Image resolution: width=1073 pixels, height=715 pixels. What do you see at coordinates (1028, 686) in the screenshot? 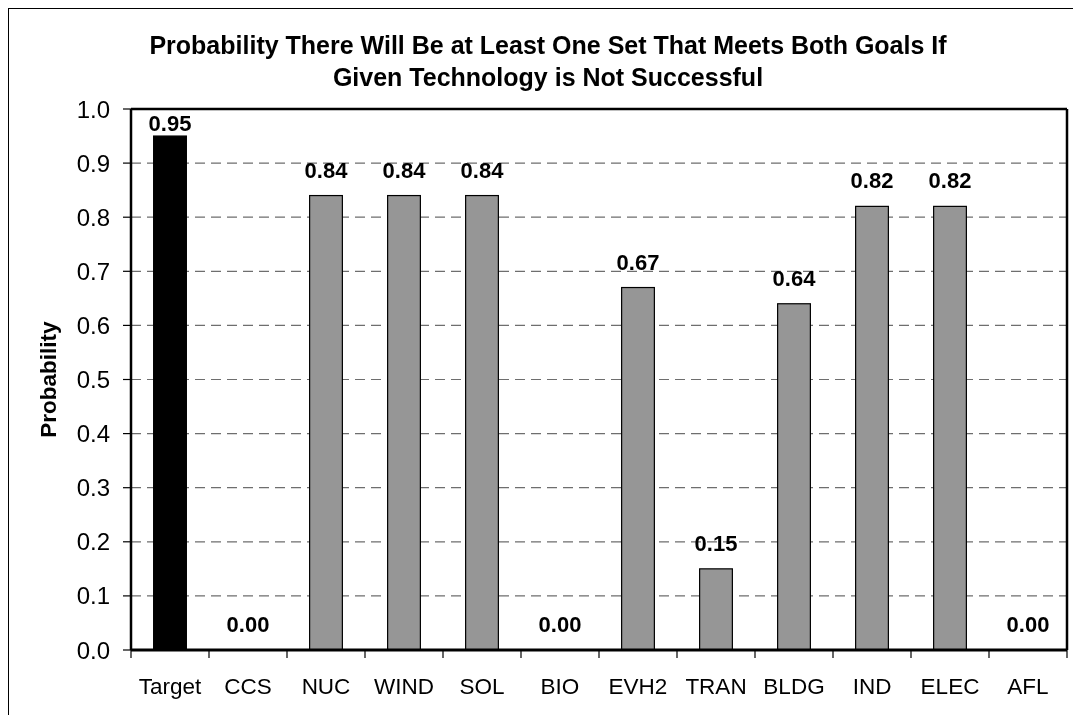
I see `x-tick-label: AFL` at bounding box center [1028, 686].